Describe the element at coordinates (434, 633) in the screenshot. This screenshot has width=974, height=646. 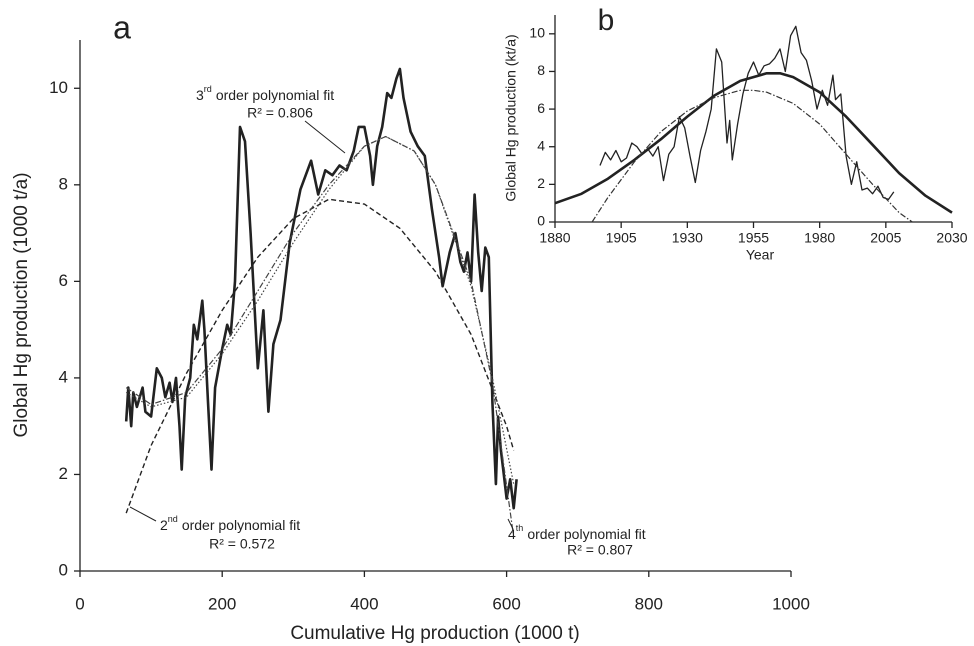
I see `x-axis-title: Cumulative Hg production (1000 t)` at that location.